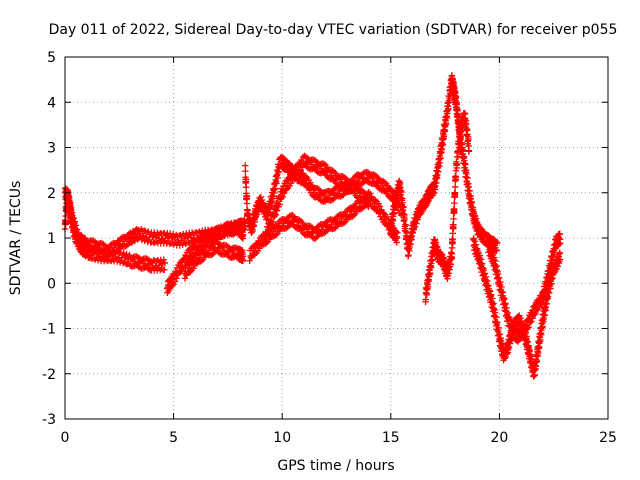 This screenshot has height=480, width=640. What do you see at coordinates (65, 438) in the screenshot?
I see `x-tick-label: 0` at bounding box center [65, 438].